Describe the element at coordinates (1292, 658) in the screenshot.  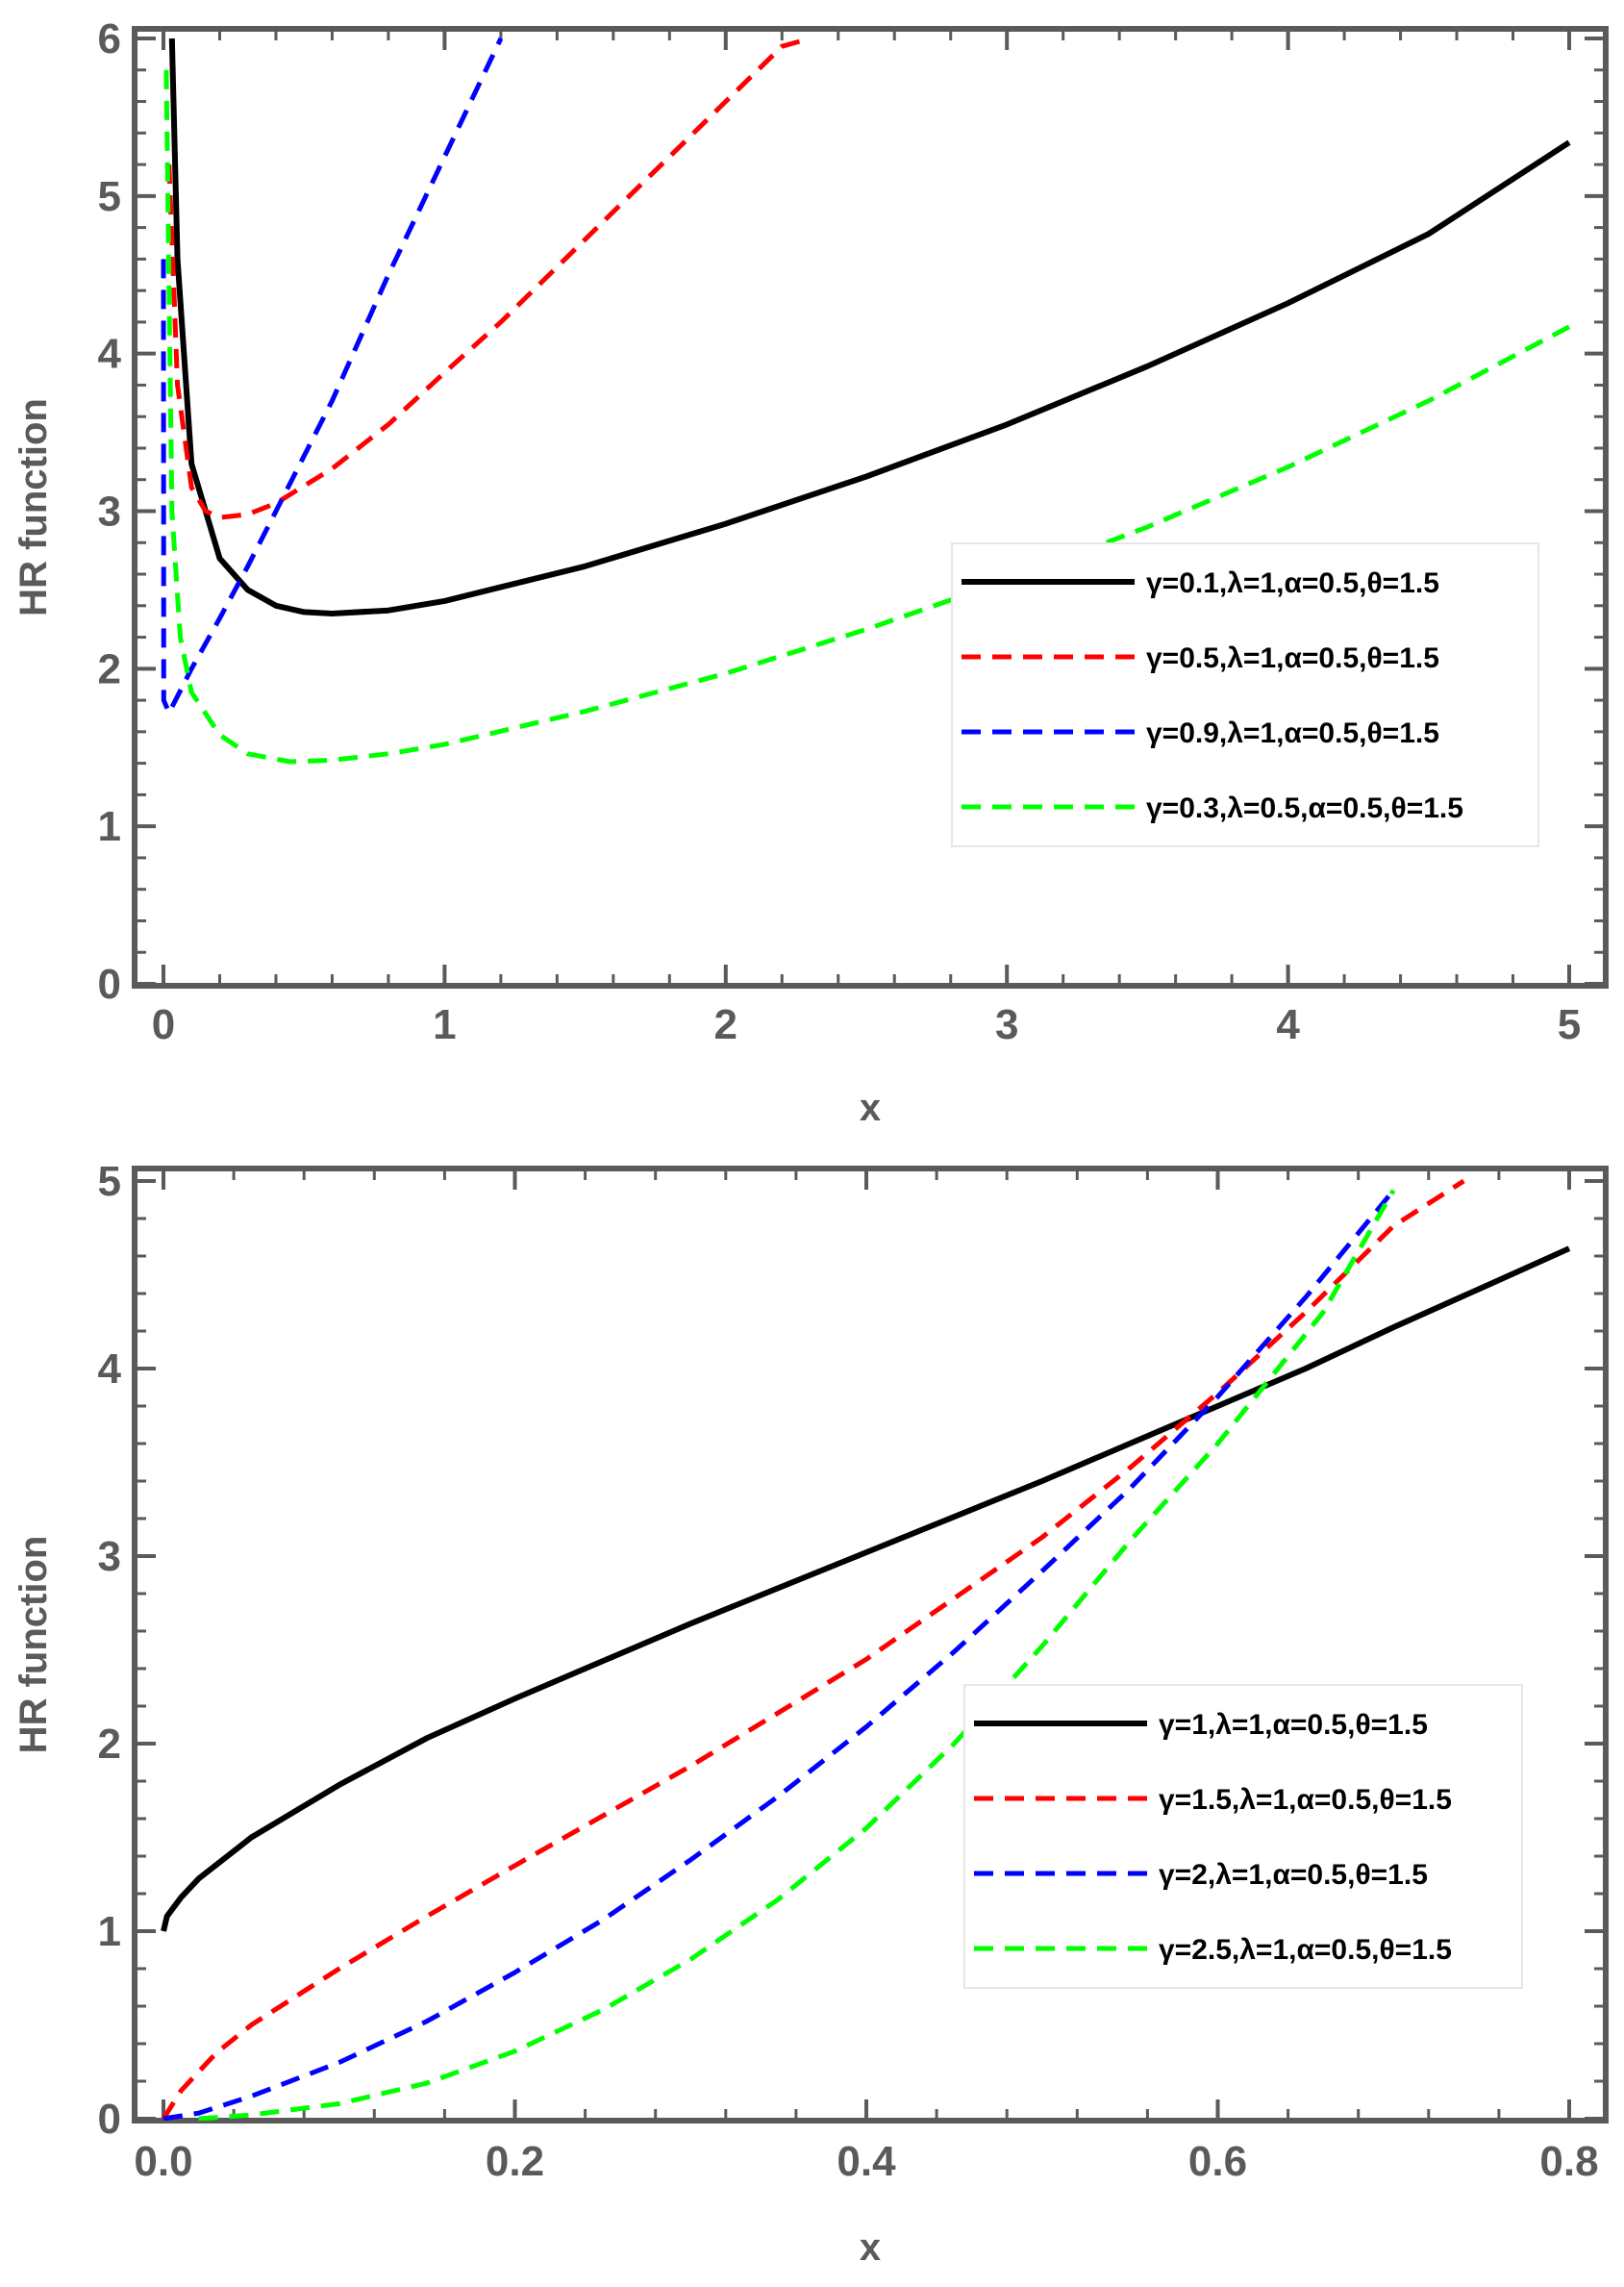
I see `legend-label-1: γ=0.5,λ=1,α=0.5,θ=1.5` at that location.